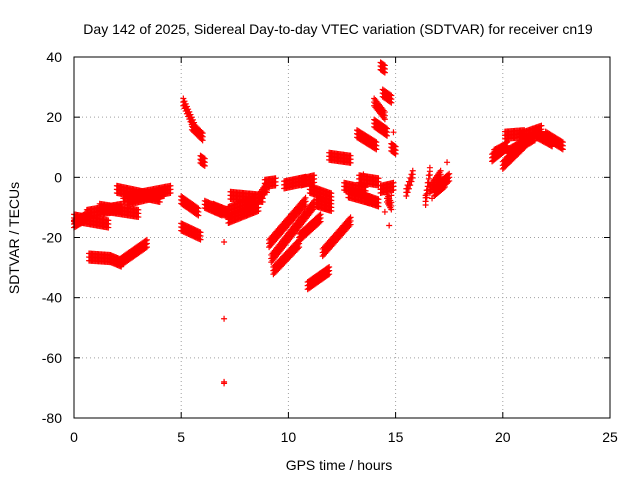 The height and width of the screenshot is (480, 640). Describe the element at coordinates (52, 358) in the screenshot. I see `y-tick-label: -60` at that location.